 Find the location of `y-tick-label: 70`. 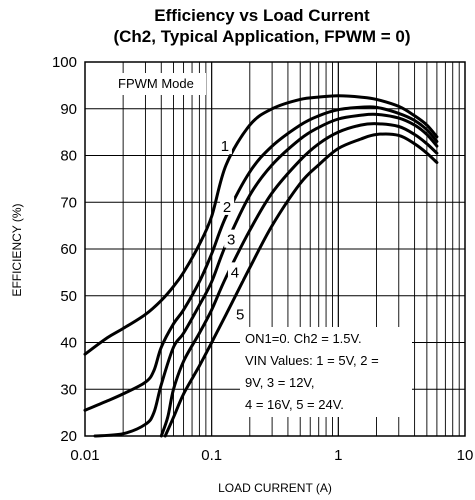

y-tick-label: 70 is located at coordinates (68, 202).